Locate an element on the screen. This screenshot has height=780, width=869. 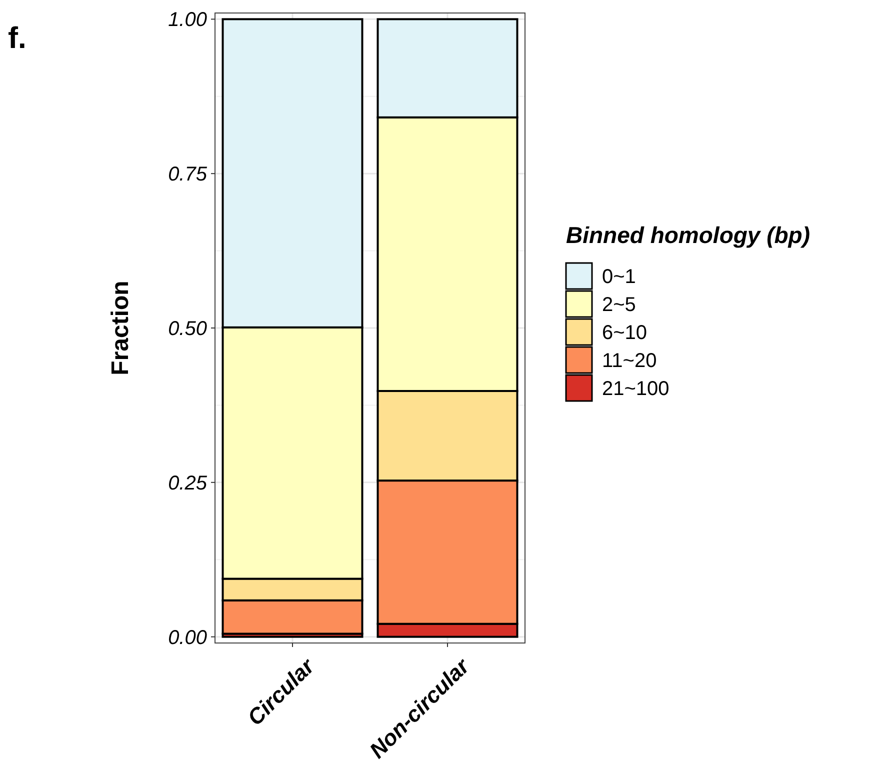
legend-title: Binned homology (bp) is located at coordinates (688, 235).